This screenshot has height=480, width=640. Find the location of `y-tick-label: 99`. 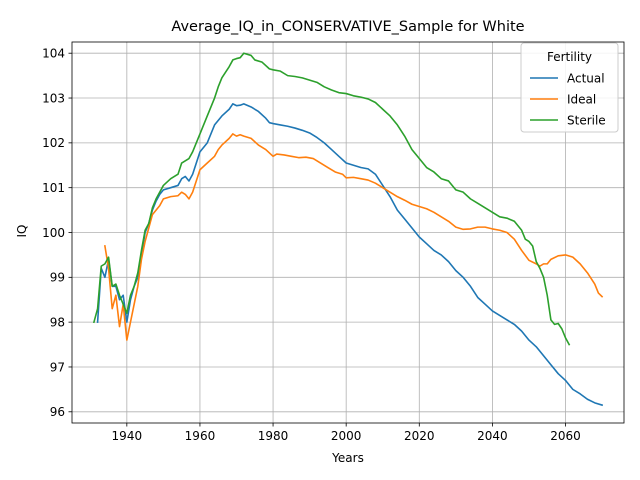

y-tick-label: 99 is located at coordinates (57, 278).